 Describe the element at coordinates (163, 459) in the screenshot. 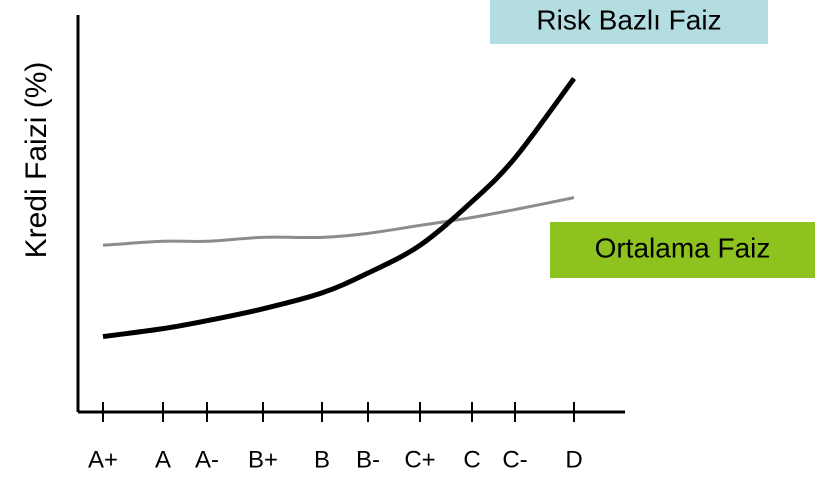

I see `x-tick-label: A` at that location.